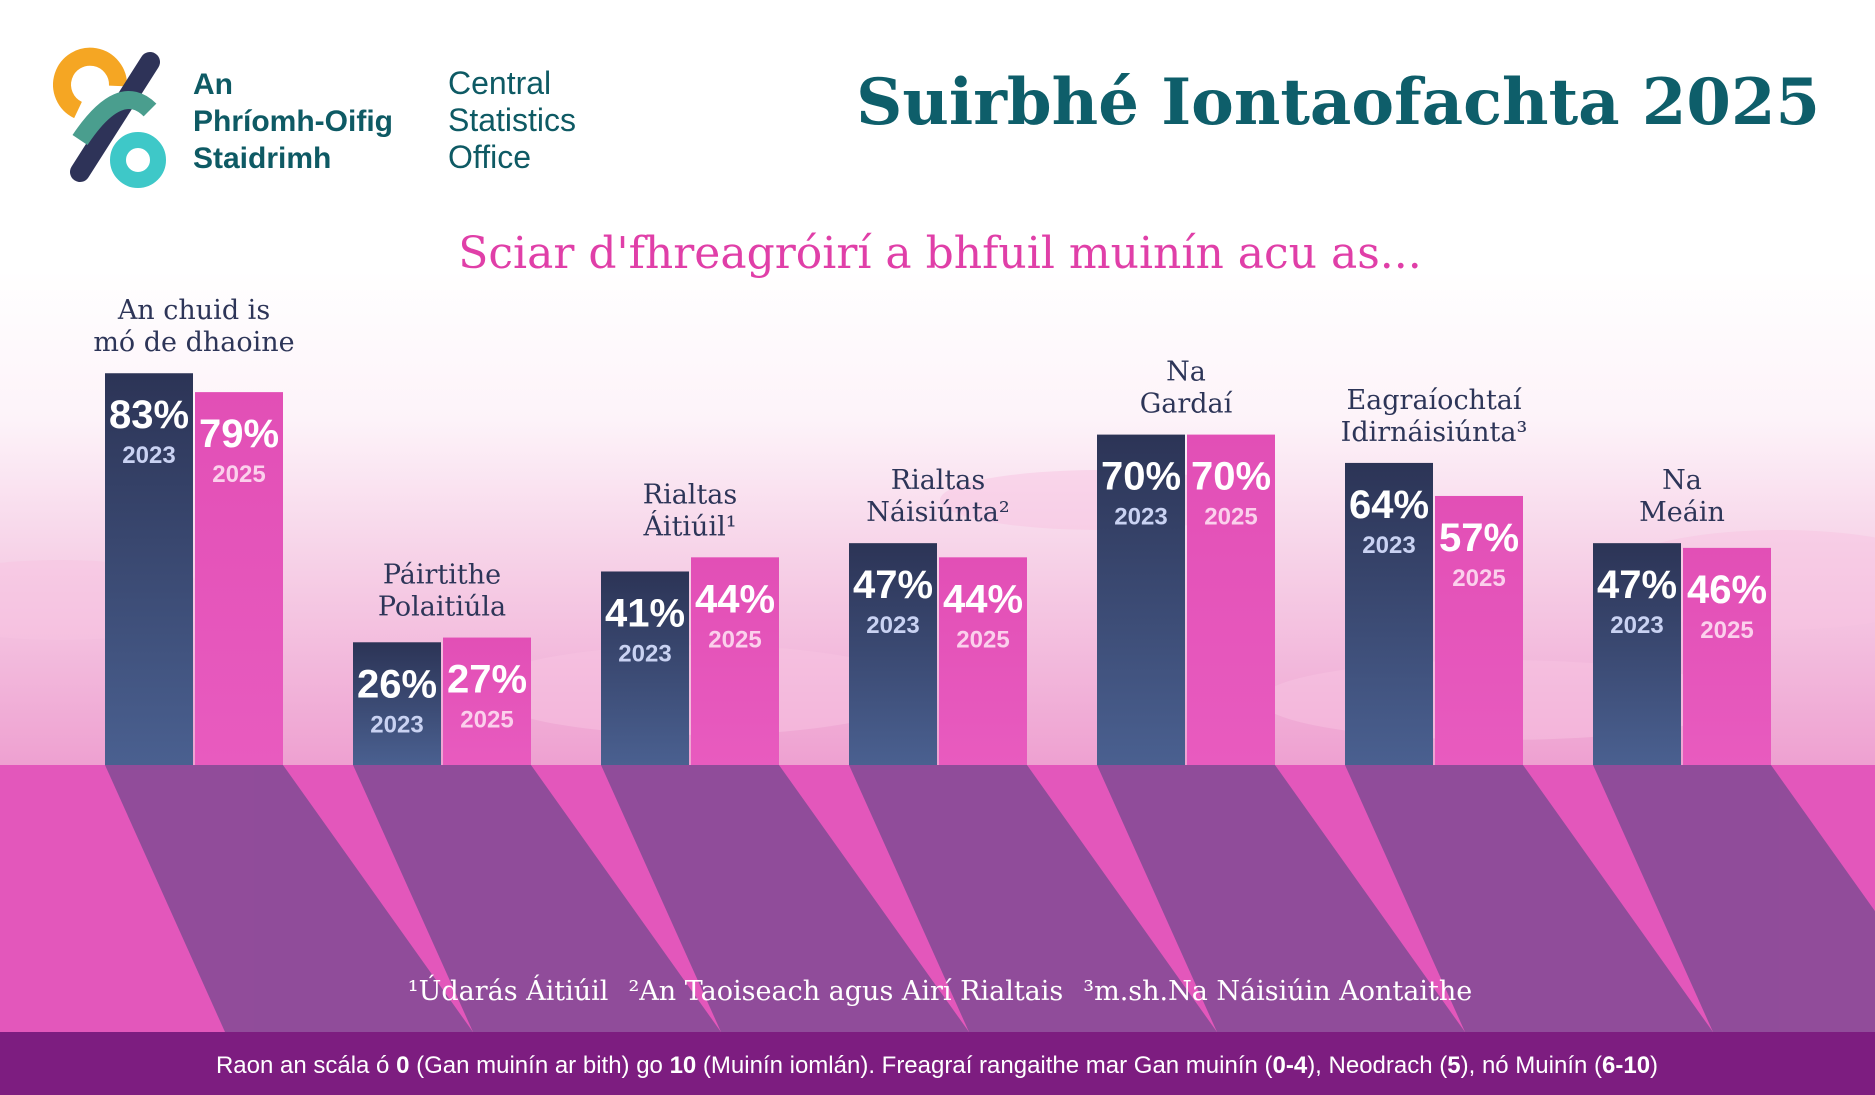  What do you see at coordinates (1531, 1065) in the screenshot?
I see `footer-text: ), nó Muinín (` at bounding box center [1531, 1065].